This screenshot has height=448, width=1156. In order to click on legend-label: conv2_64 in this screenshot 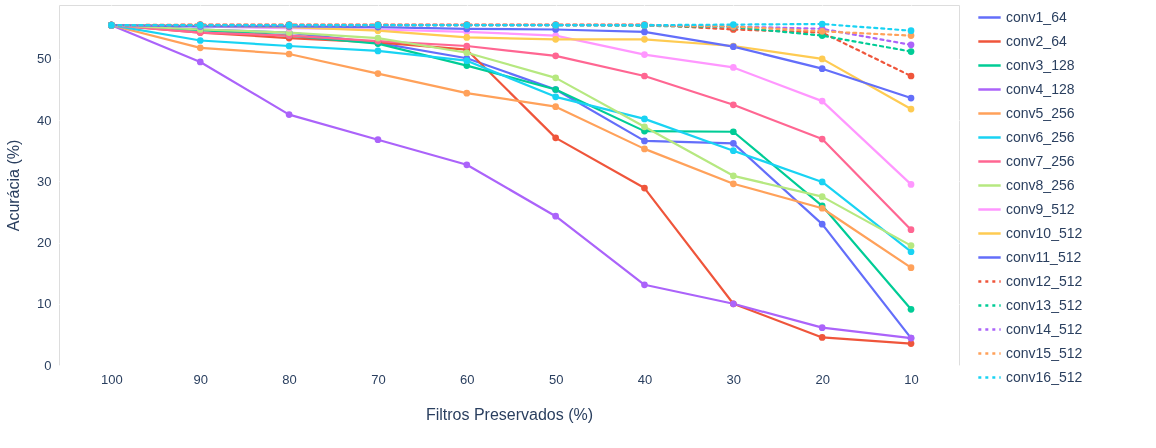, I will do `click(1036, 40)`.